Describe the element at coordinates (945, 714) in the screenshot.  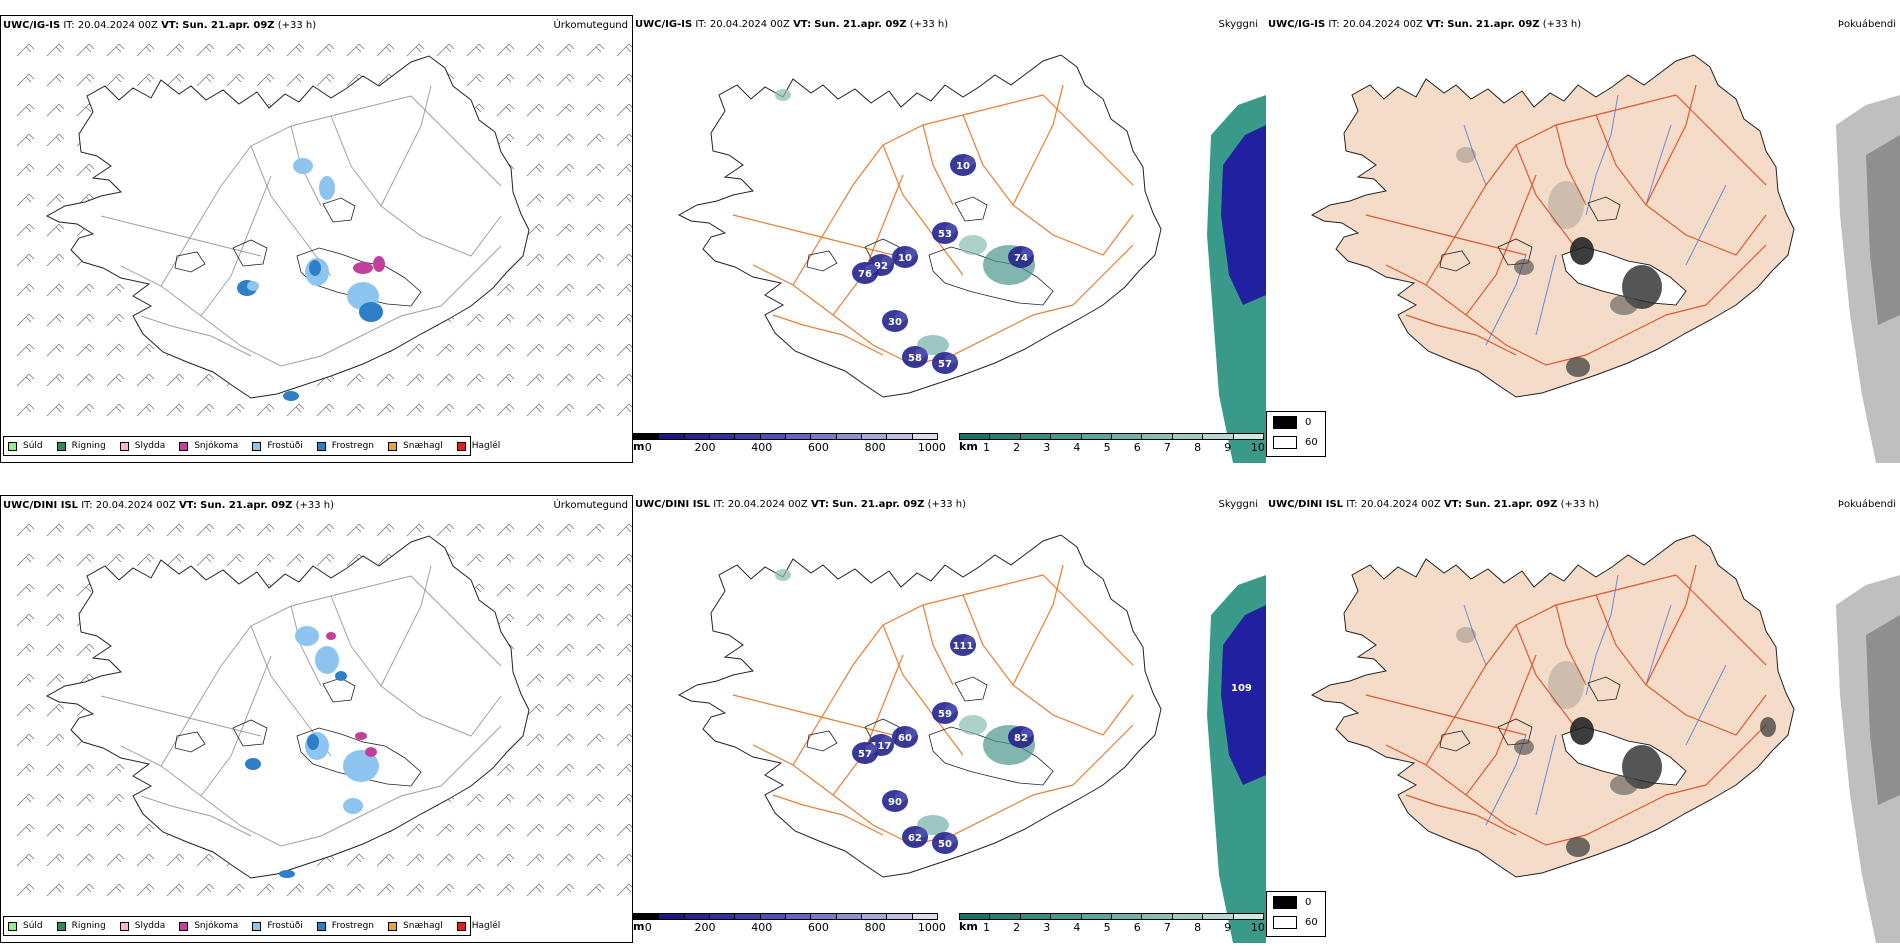
I see `cloud-base-label: 59` at that location.